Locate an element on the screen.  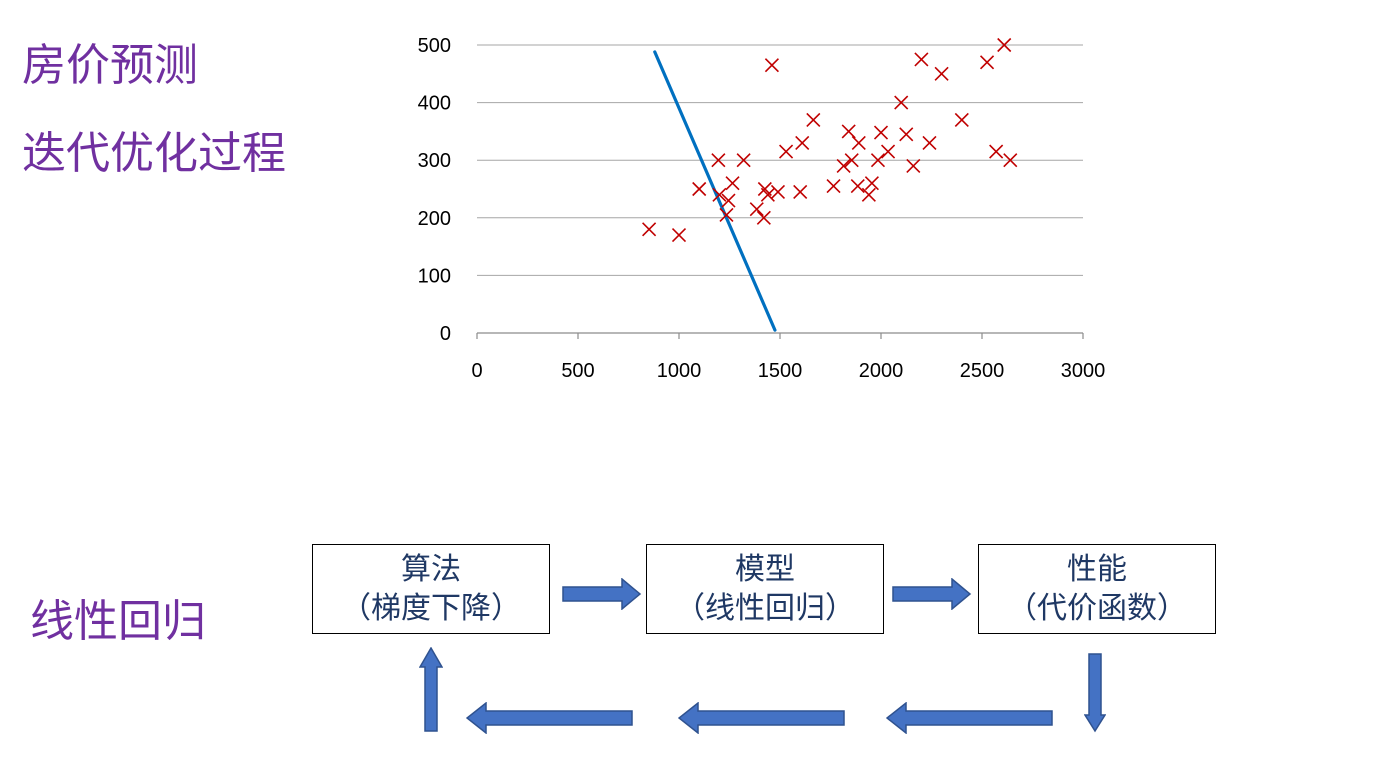
title-iterative-optimization: 迭代优化过程 is located at coordinates (154, 153).